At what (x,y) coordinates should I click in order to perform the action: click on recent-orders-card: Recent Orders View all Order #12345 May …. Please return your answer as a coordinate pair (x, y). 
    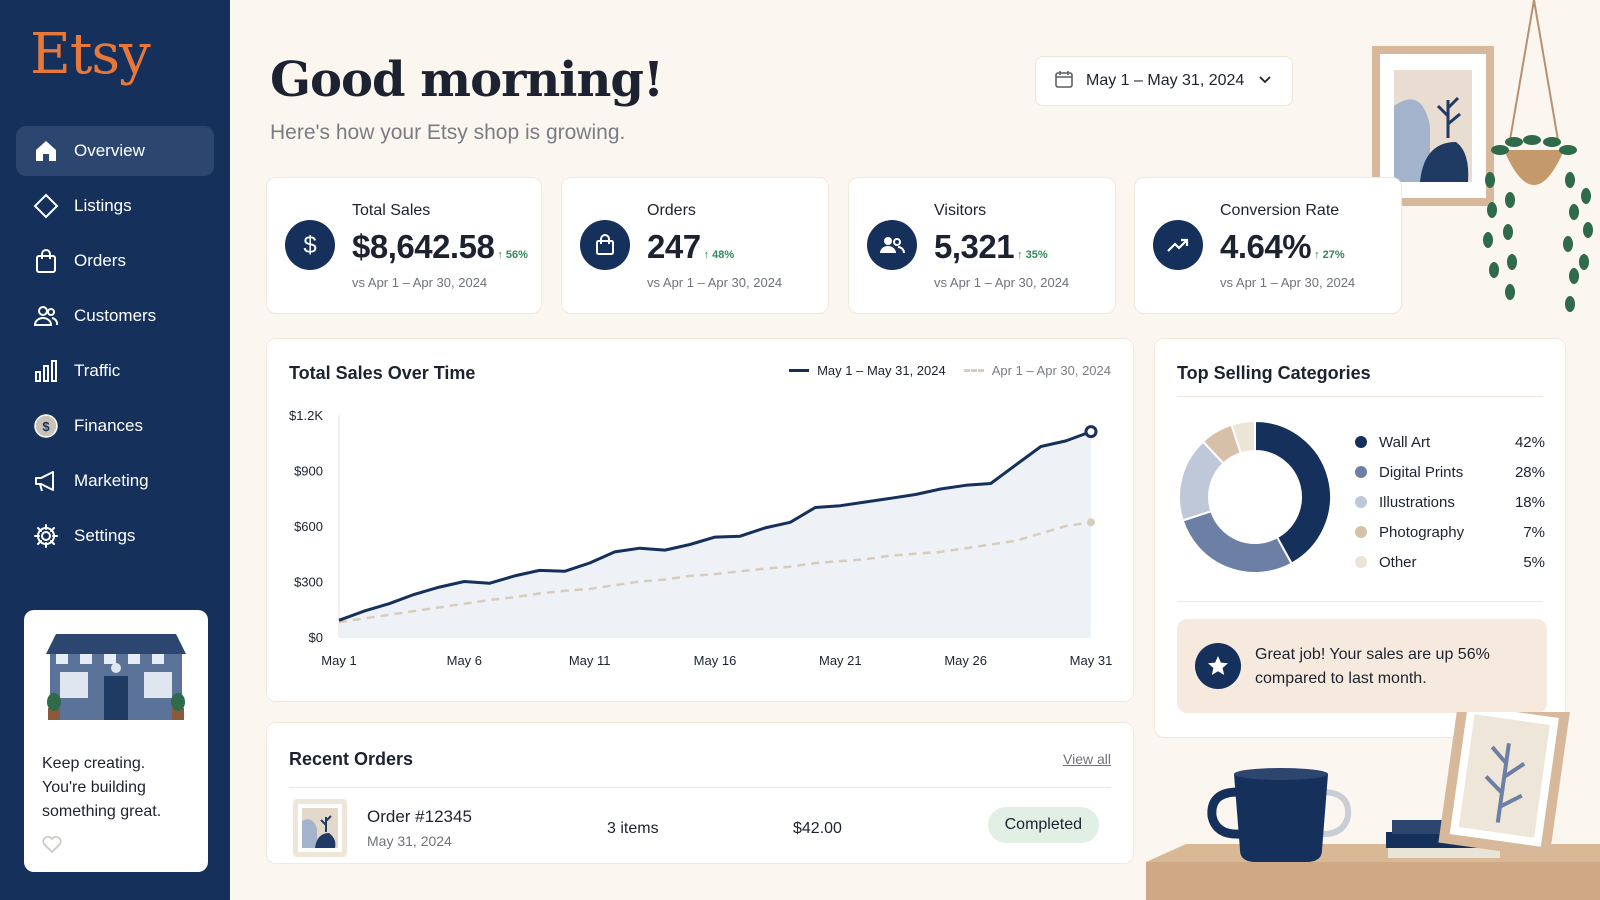
    Looking at the image, I should click on (700, 793).